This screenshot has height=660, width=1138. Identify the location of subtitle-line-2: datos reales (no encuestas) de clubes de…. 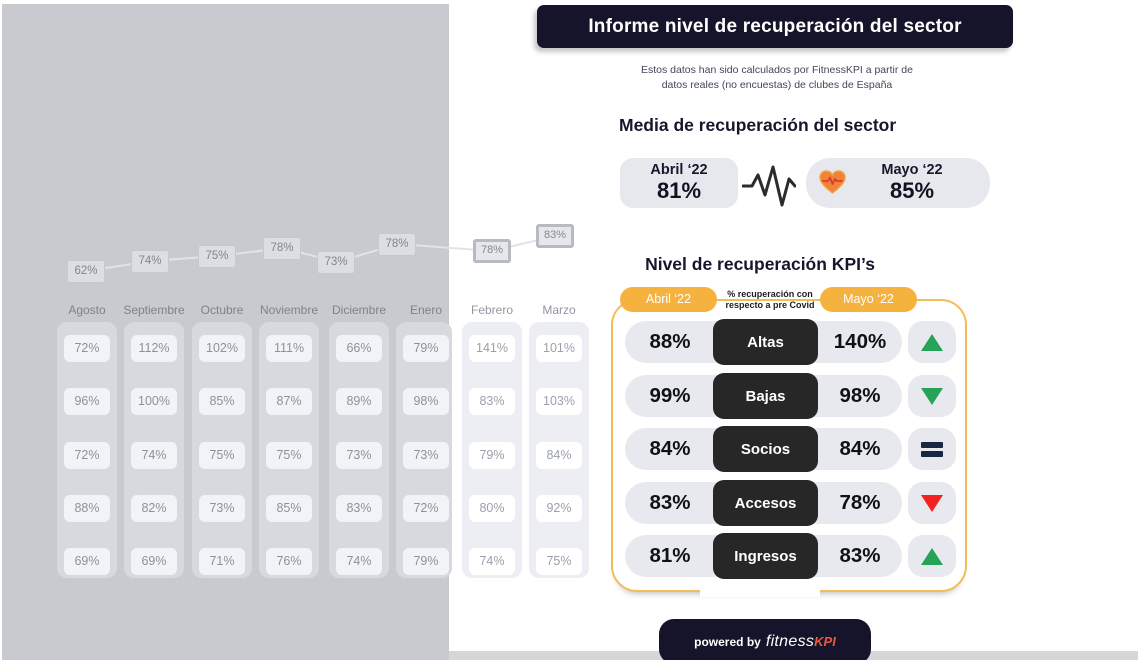
(777, 85).